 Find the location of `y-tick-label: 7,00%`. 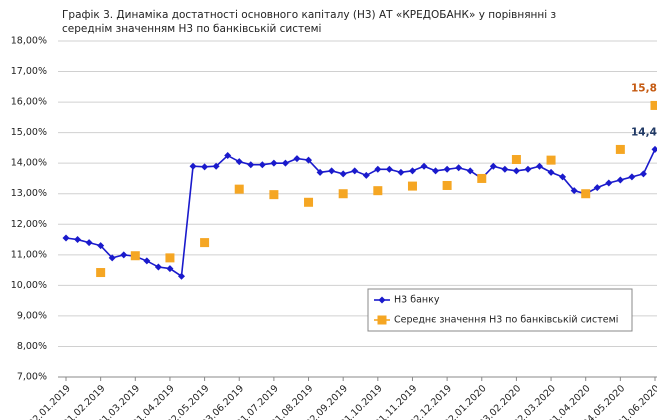

y-tick-label: 7,00% is located at coordinates (32, 377).